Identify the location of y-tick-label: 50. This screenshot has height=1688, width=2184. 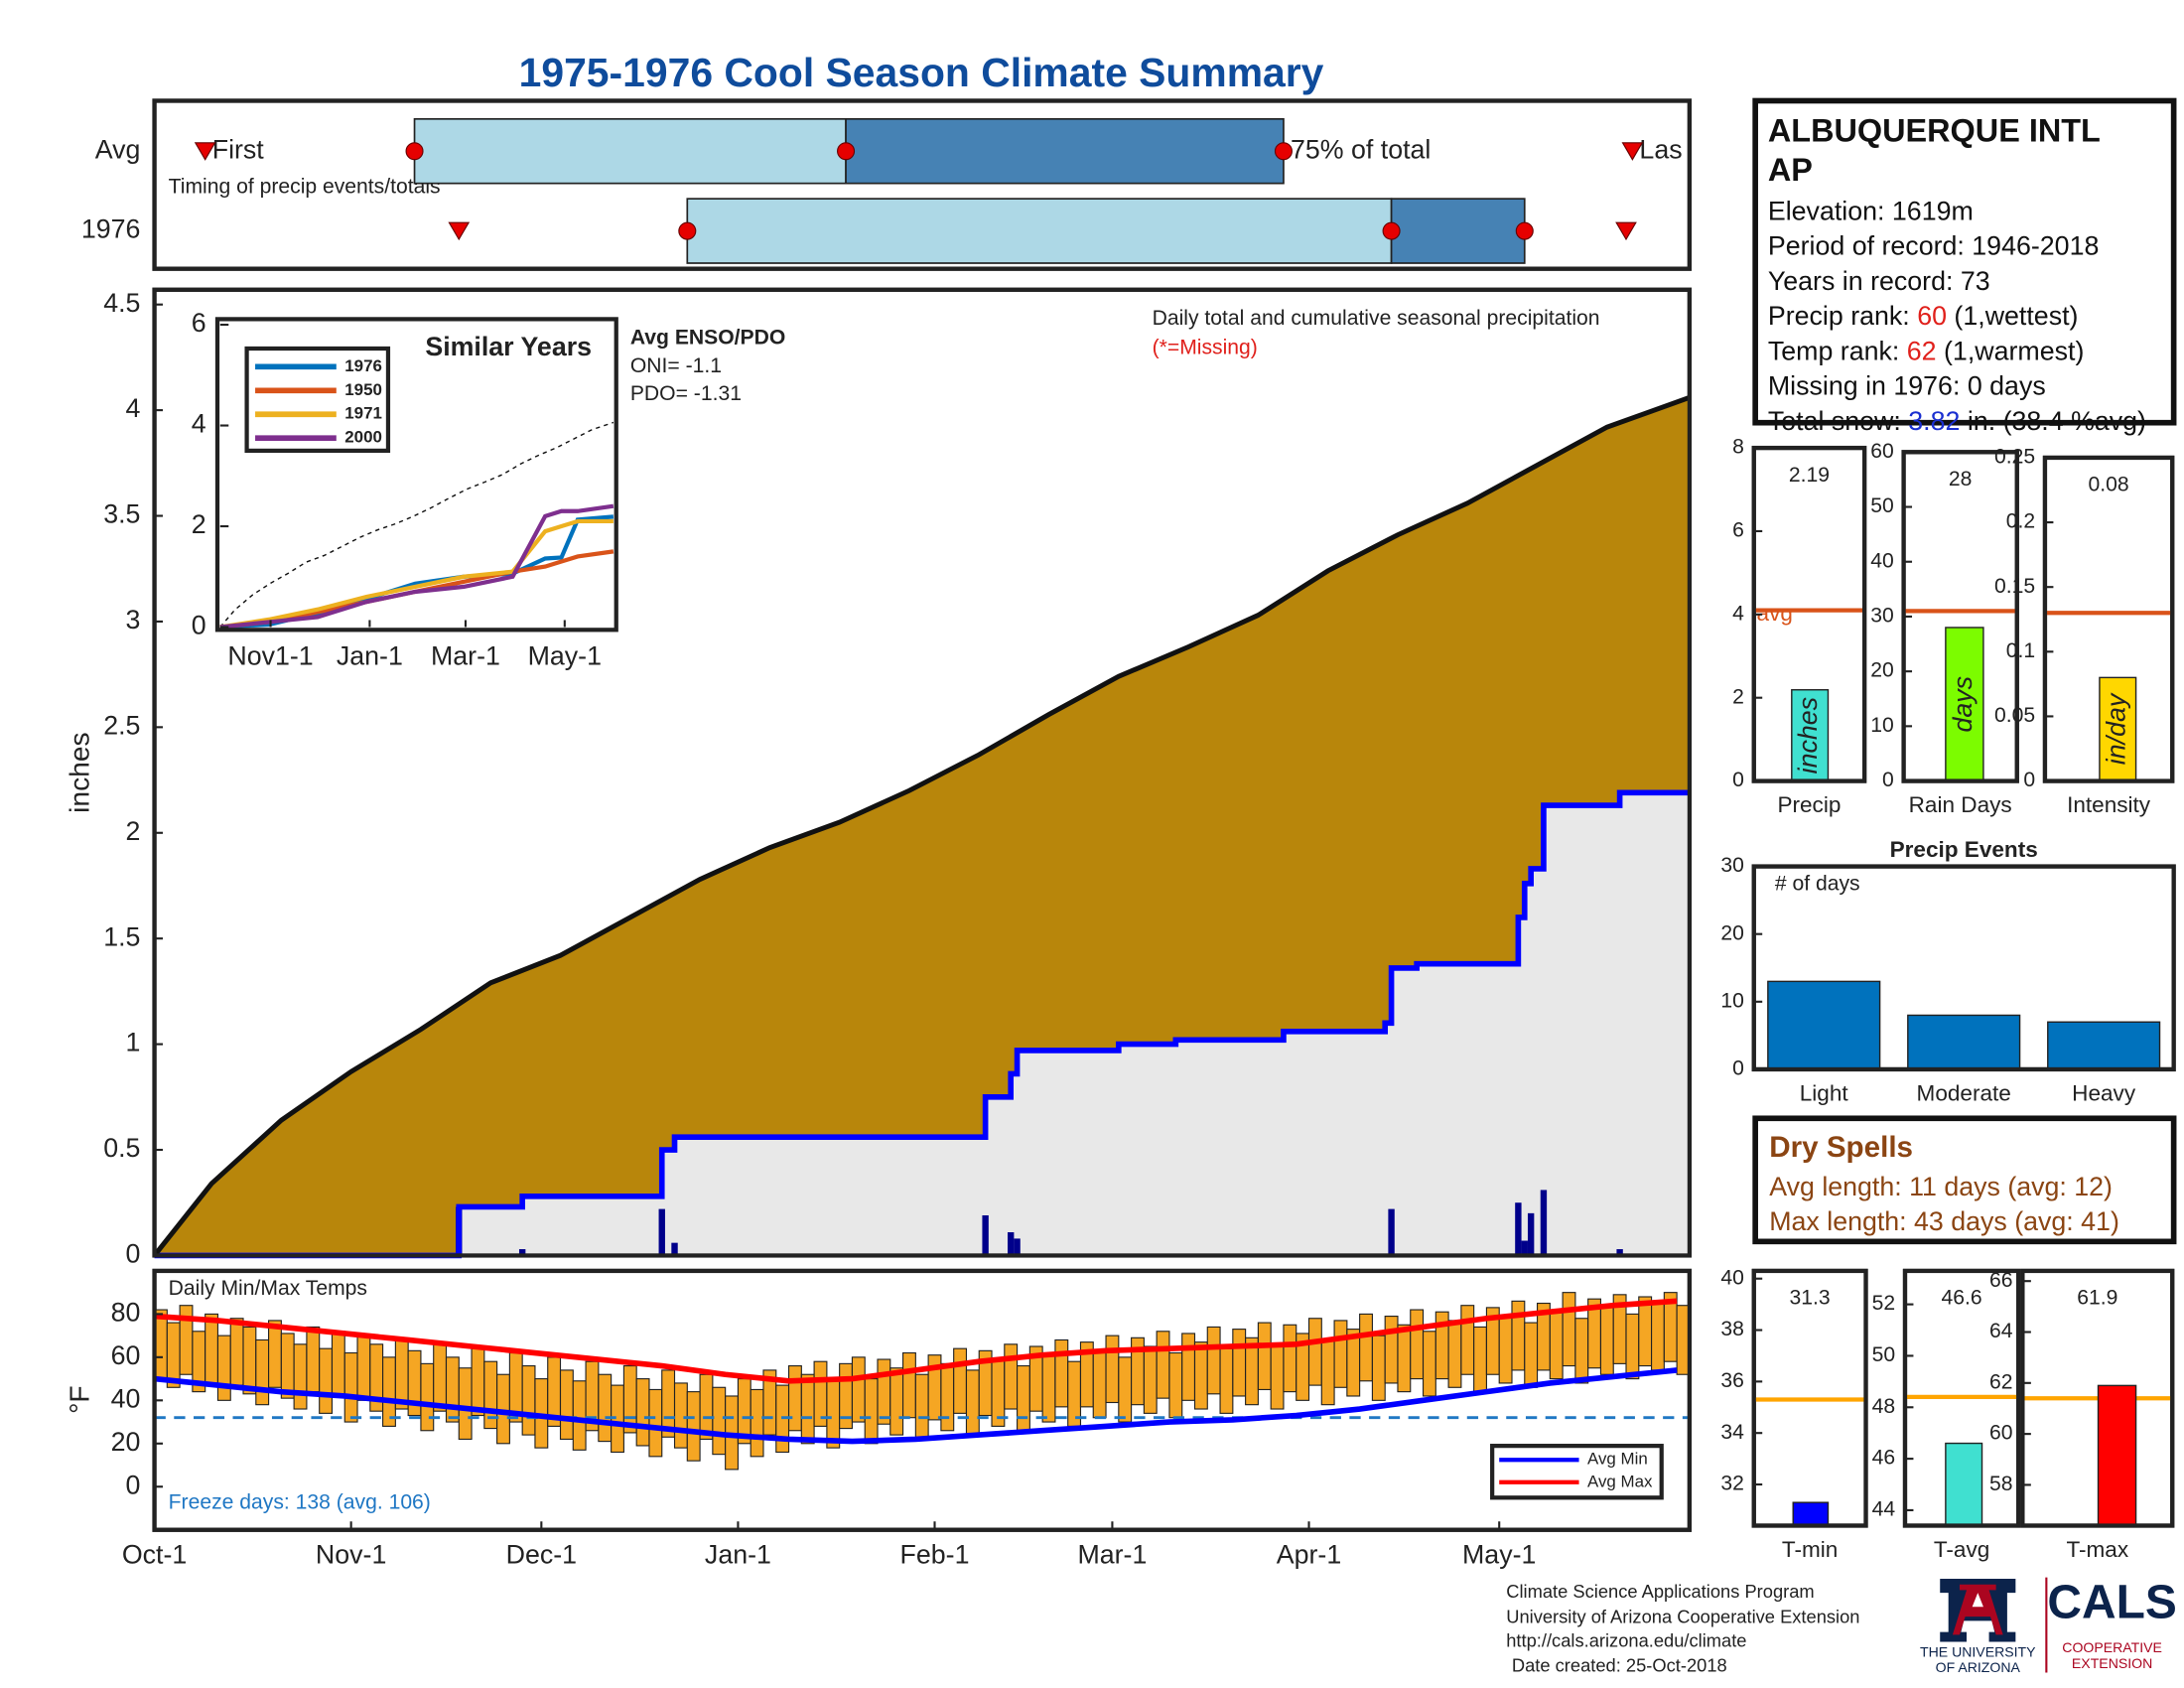
(1881, 505).